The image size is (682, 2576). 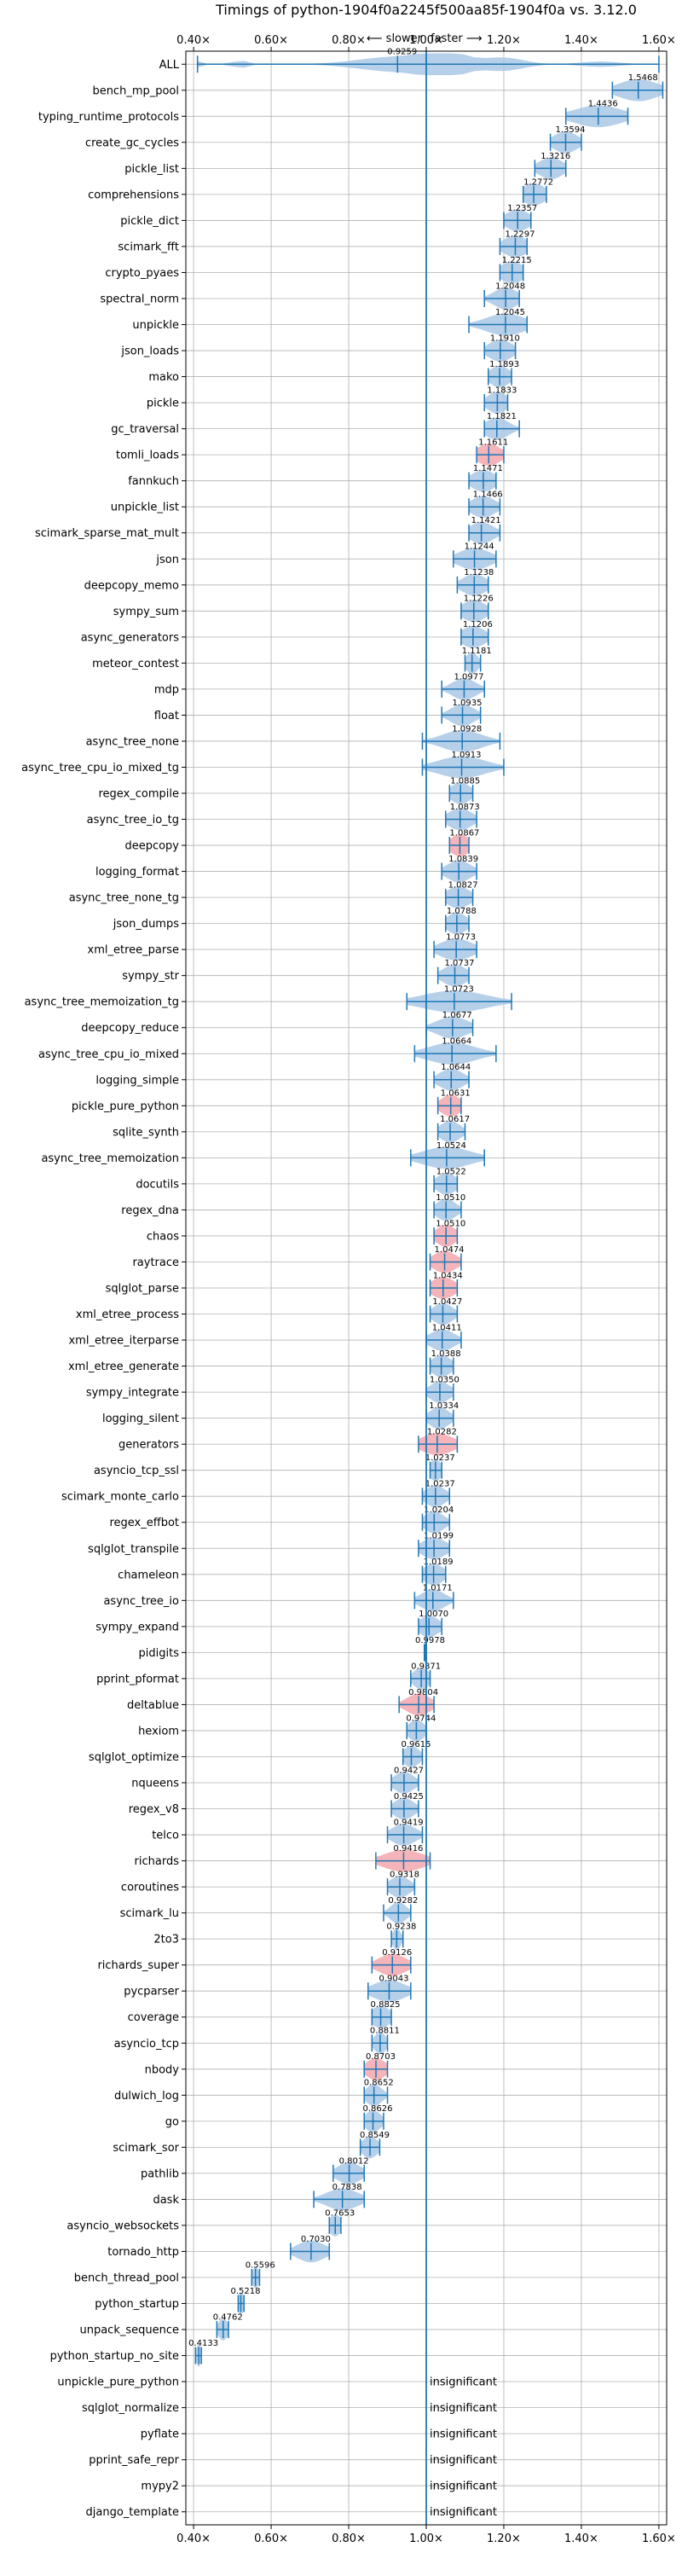 What do you see at coordinates (457, 38) in the screenshot?
I see `faster-hint: faster ⟶` at bounding box center [457, 38].